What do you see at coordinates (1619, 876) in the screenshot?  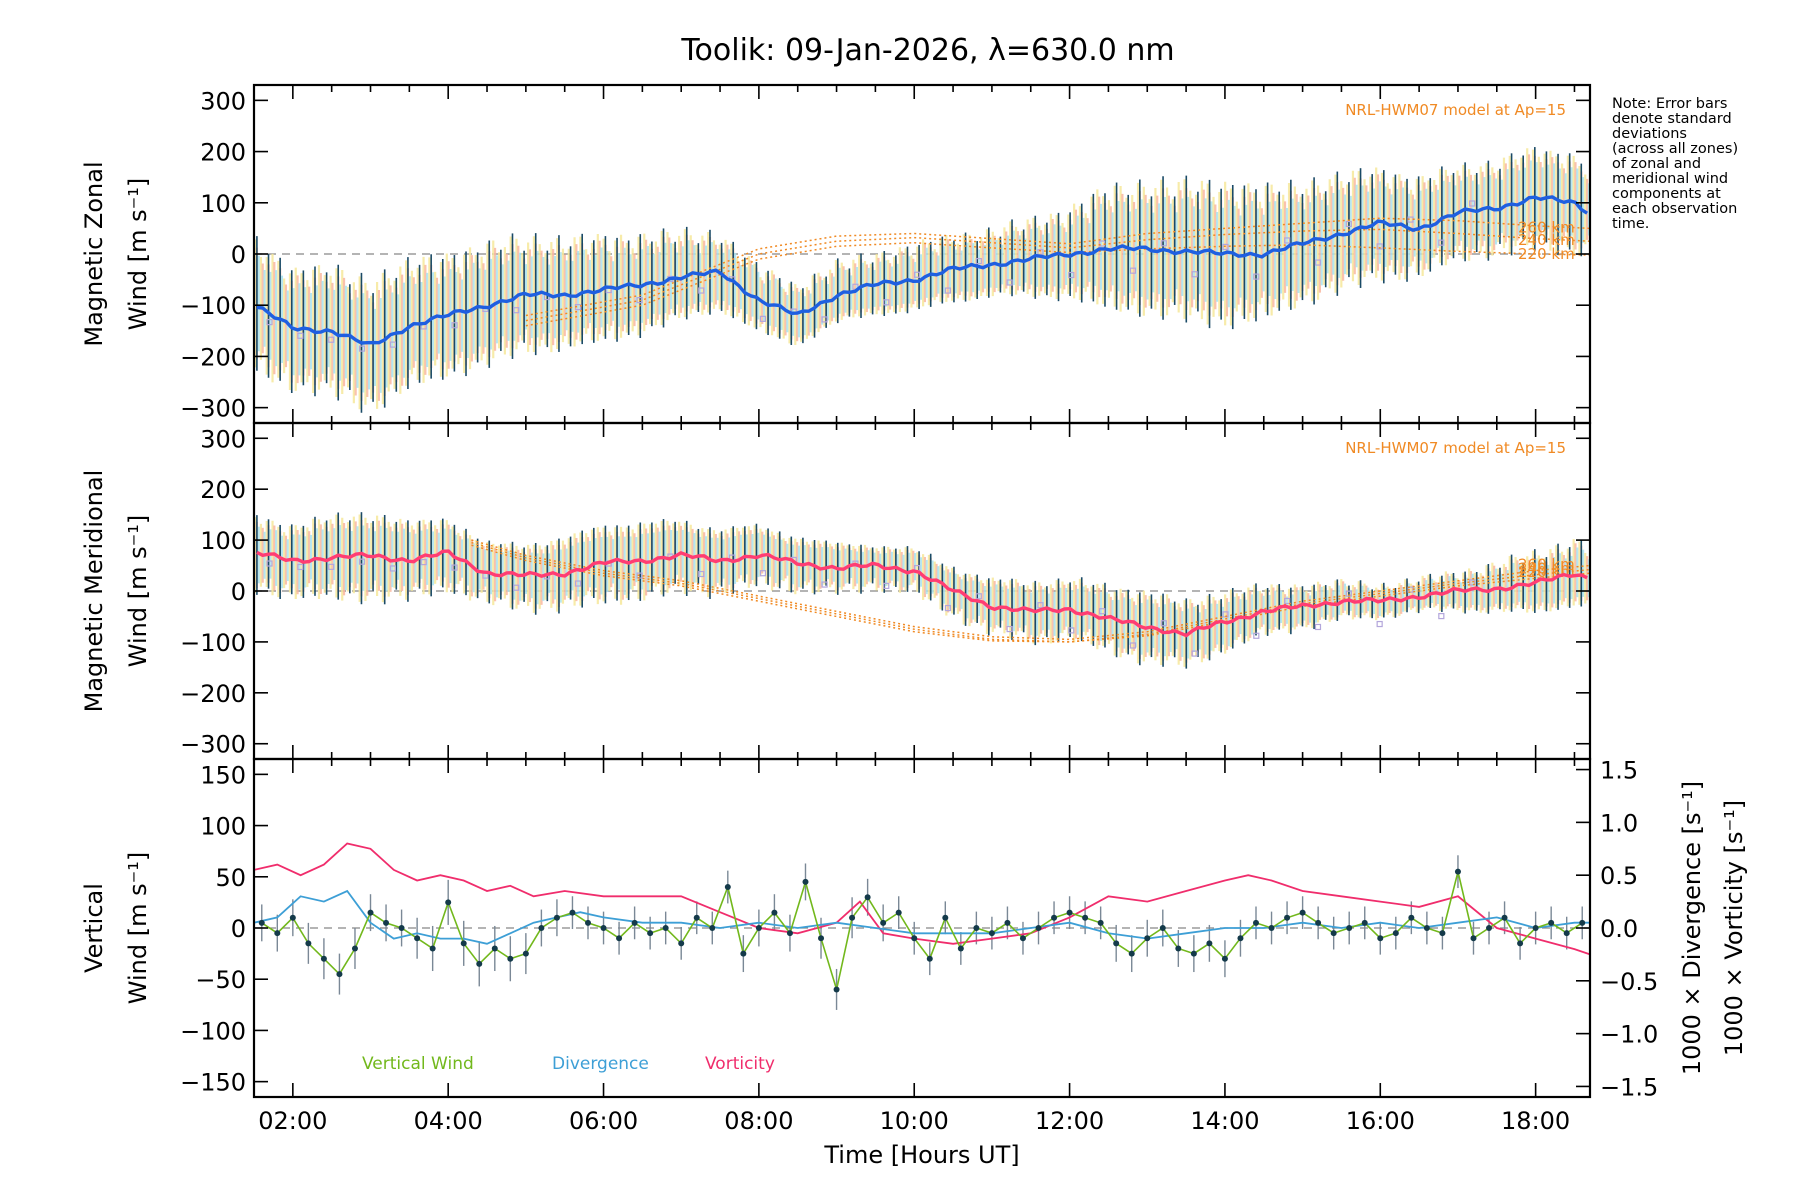 I see `right-tick-label: 0.5` at bounding box center [1619, 876].